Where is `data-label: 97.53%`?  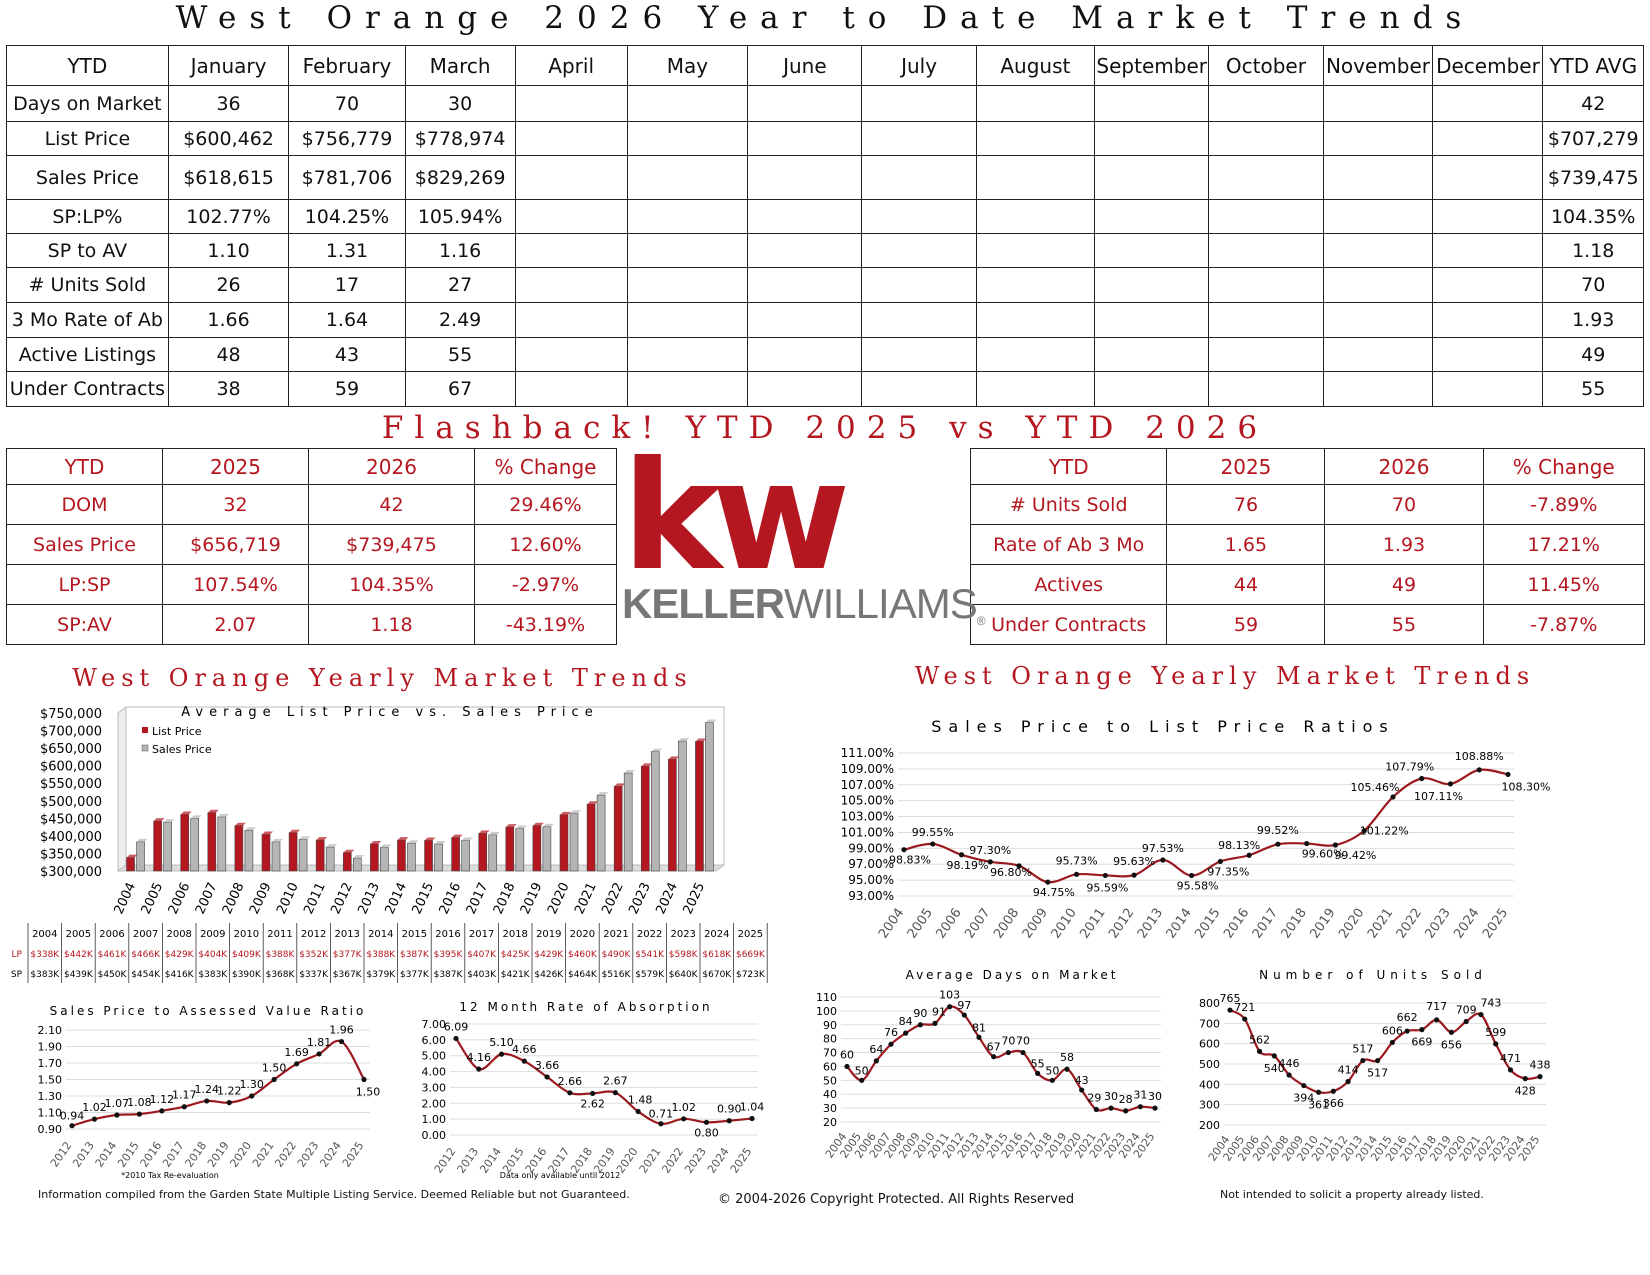
data-label: 97.53% is located at coordinates (1163, 848).